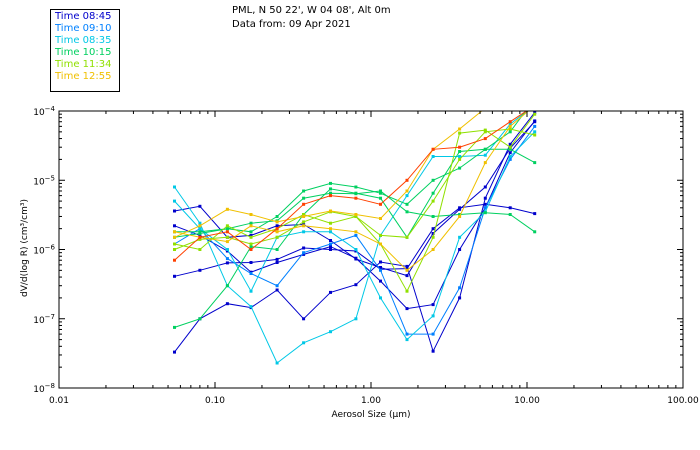 This screenshot has width=700, height=450. What do you see at coordinates (25, 248) in the screenshot?
I see `y-axis-label: dV/d(log R) (cm³/cm³)` at bounding box center [25, 248].